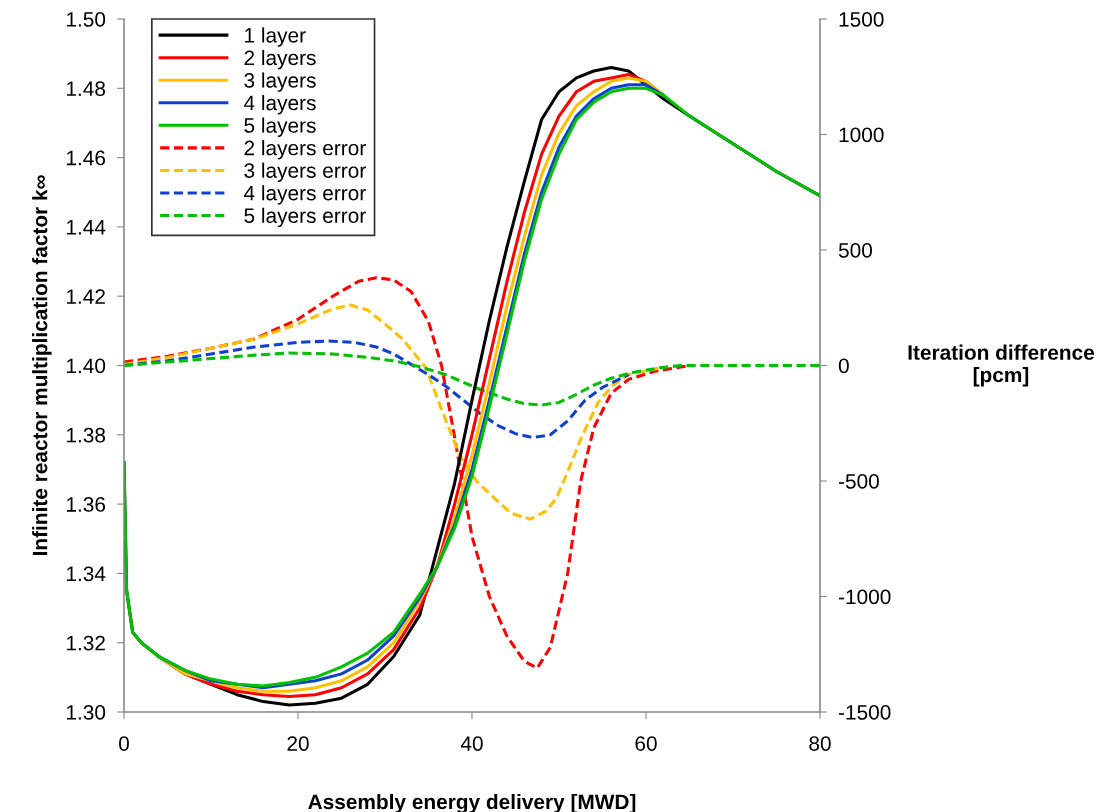  Describe the element at coordinates (820, 743) in the screenshot. I see `x-tick-label: 80` at that location.